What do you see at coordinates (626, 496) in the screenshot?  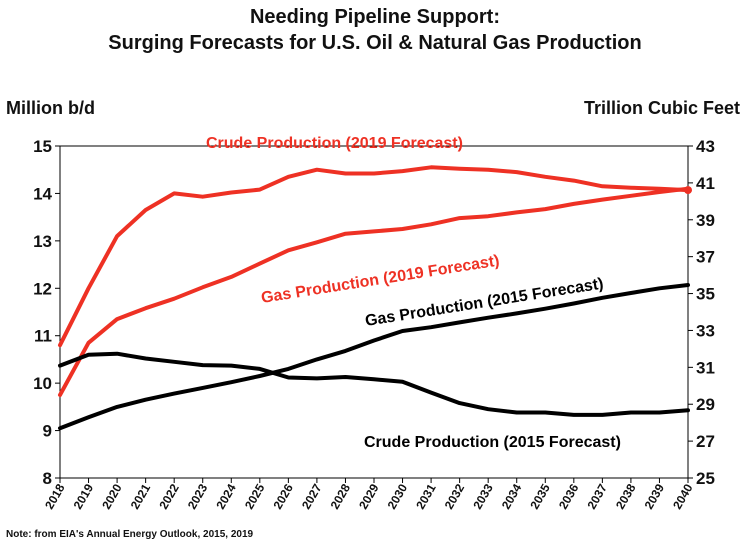 I see `x-axis-tick-label: 2038` at bounding box center [626, 496].